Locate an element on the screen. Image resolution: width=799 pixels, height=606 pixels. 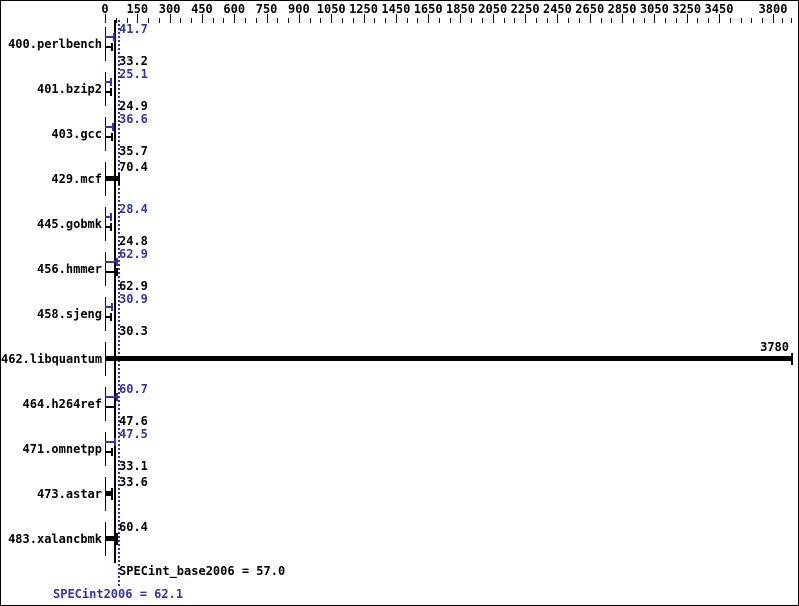
benchmark-label: 458.sjeng is located at coordinates (69, 314).